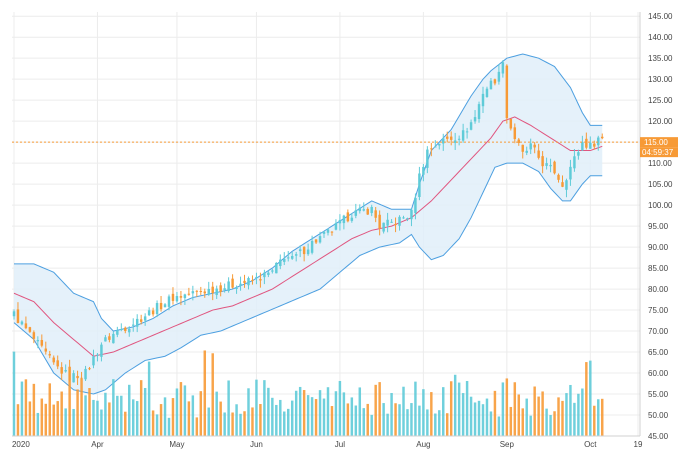  Describe the element at coordinates (658, 331) in the screenshot. I see `y-tick-label: 70.00` at that location.